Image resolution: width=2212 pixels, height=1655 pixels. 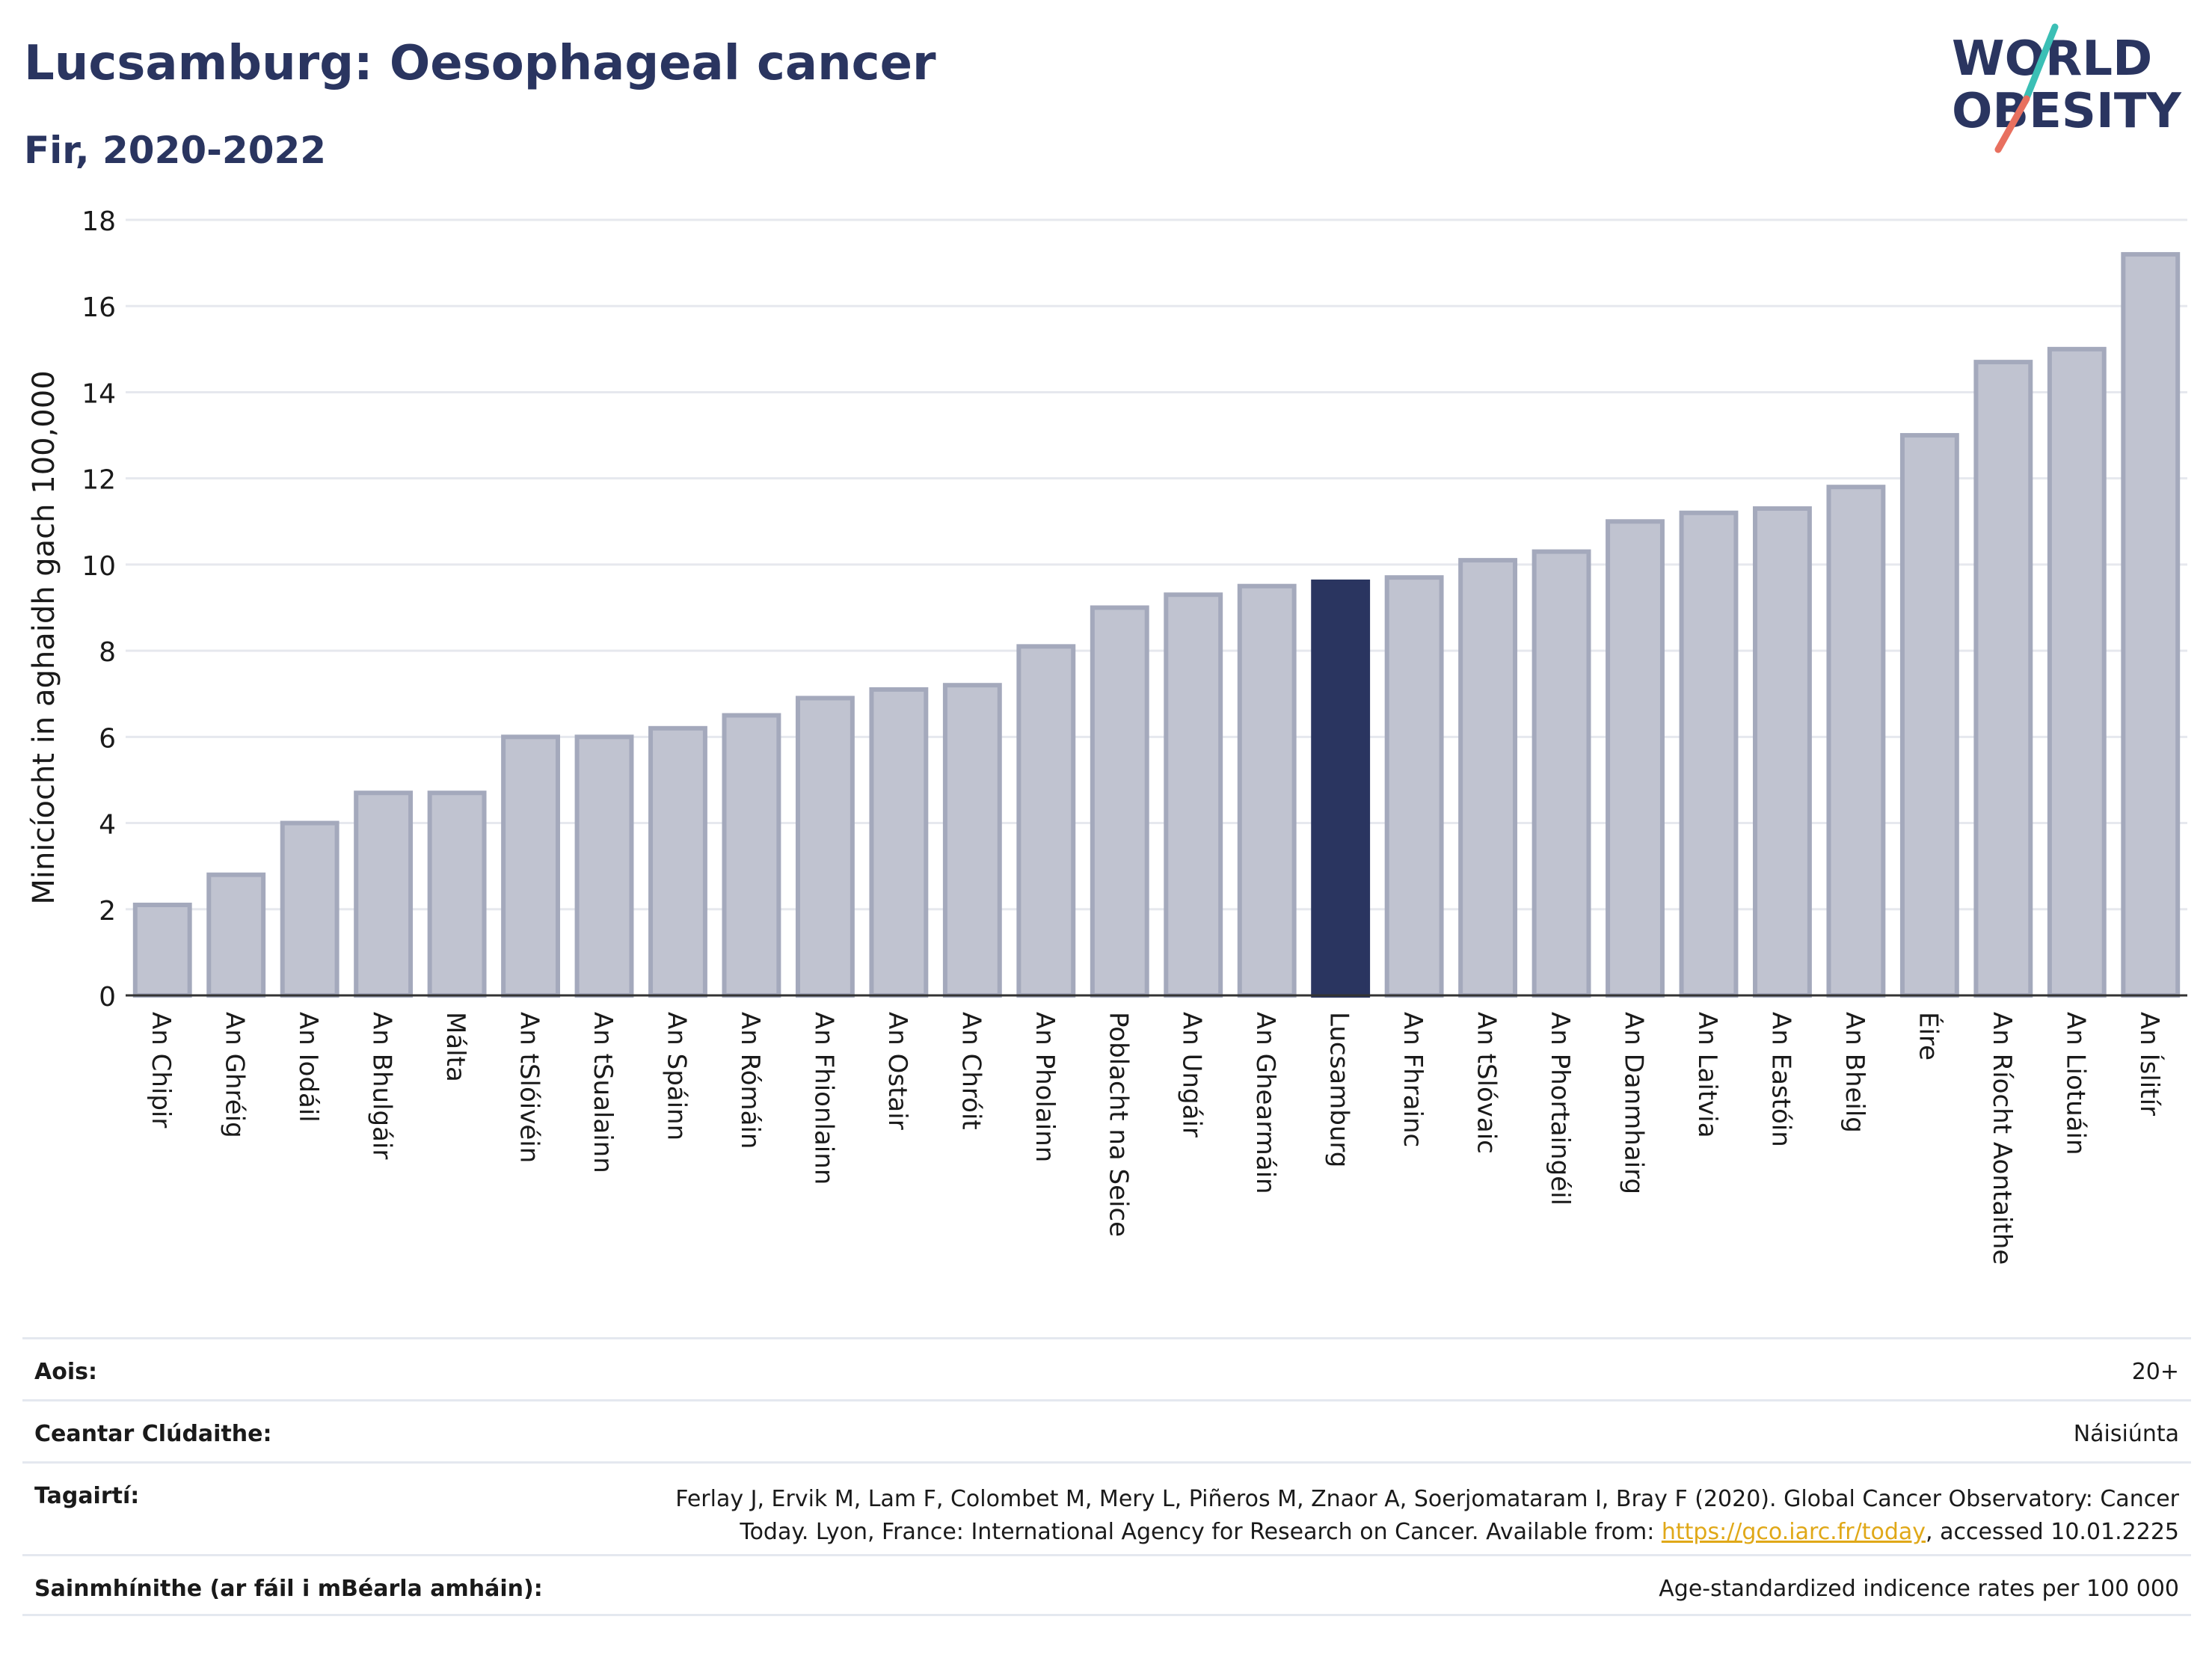 What do you see at coordinates (107, 652) in the screenshot?
I see `y-tick-label: 8` at bounding box center [107, 652].